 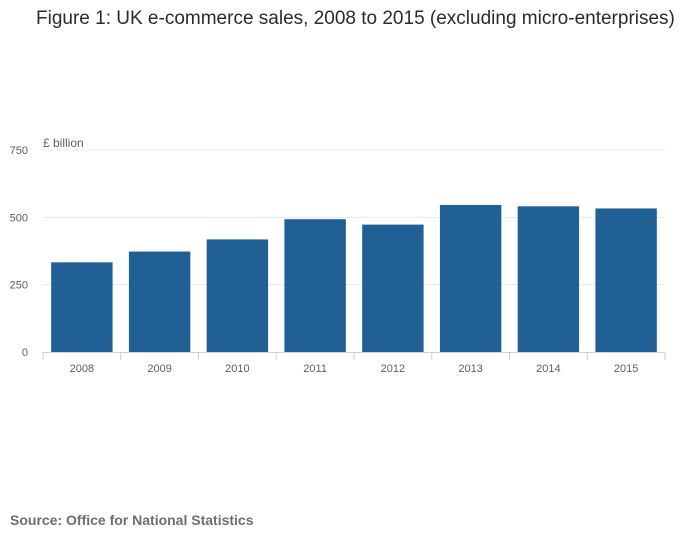 What do you see at coordinates (132, 520) in the screenshot?
I see `source-note: Source: Office for National Statistics` at bounding box center [132, 520].